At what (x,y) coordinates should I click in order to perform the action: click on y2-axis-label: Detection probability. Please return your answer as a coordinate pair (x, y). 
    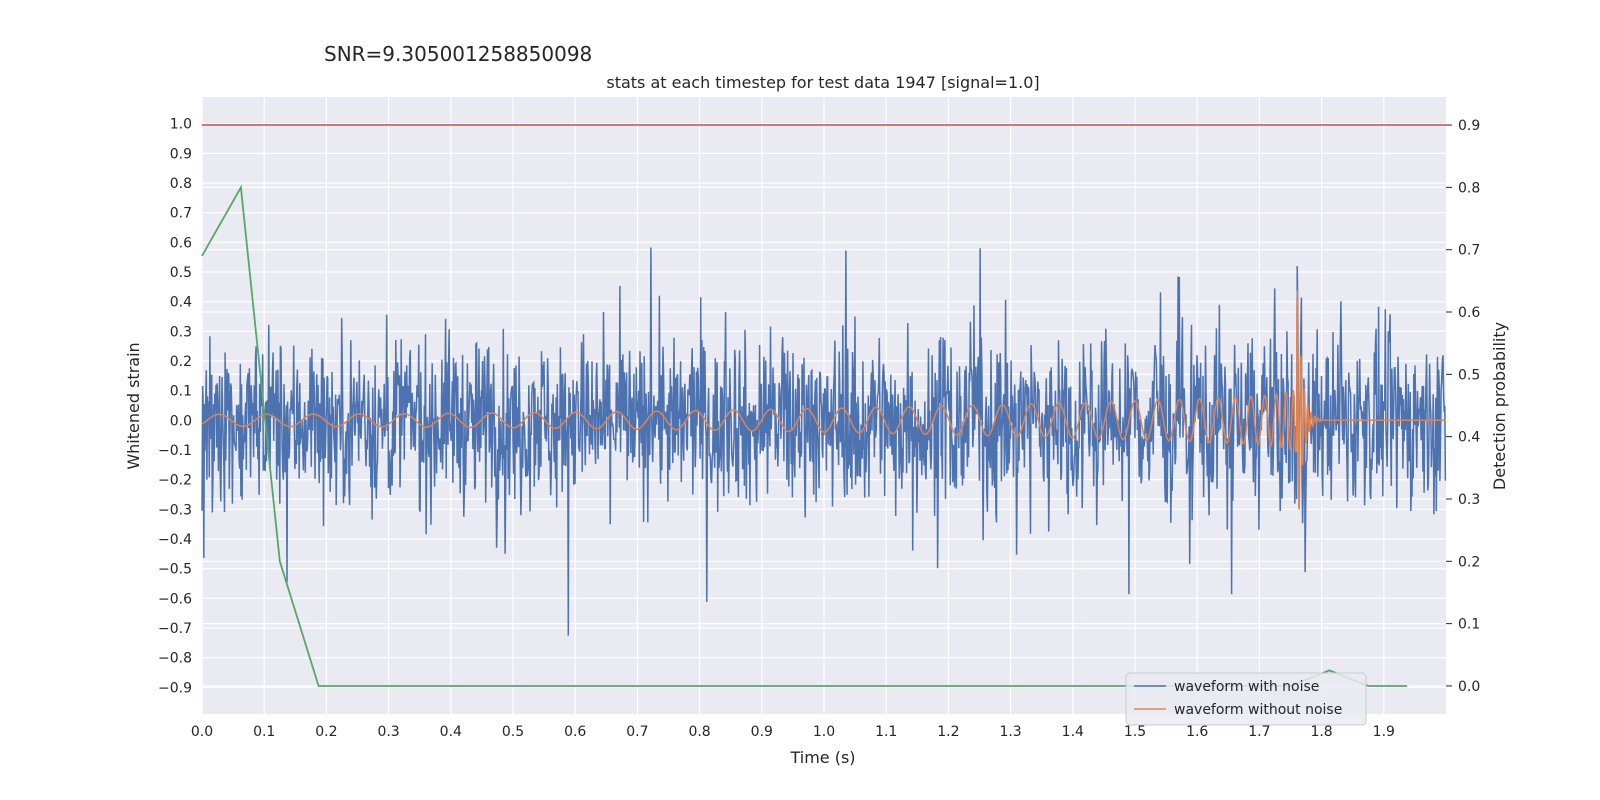
    Looking at the image, I should click on (1499, 406).